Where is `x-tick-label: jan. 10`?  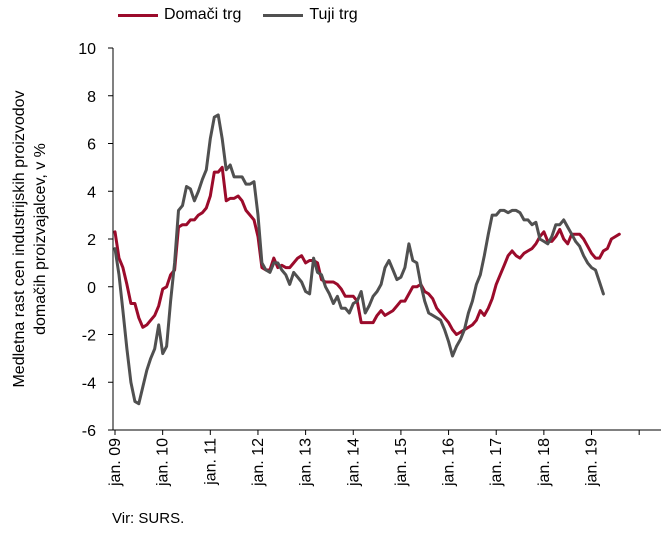
x-tick-label: jan. 10 is located at coordinates (163, 462).